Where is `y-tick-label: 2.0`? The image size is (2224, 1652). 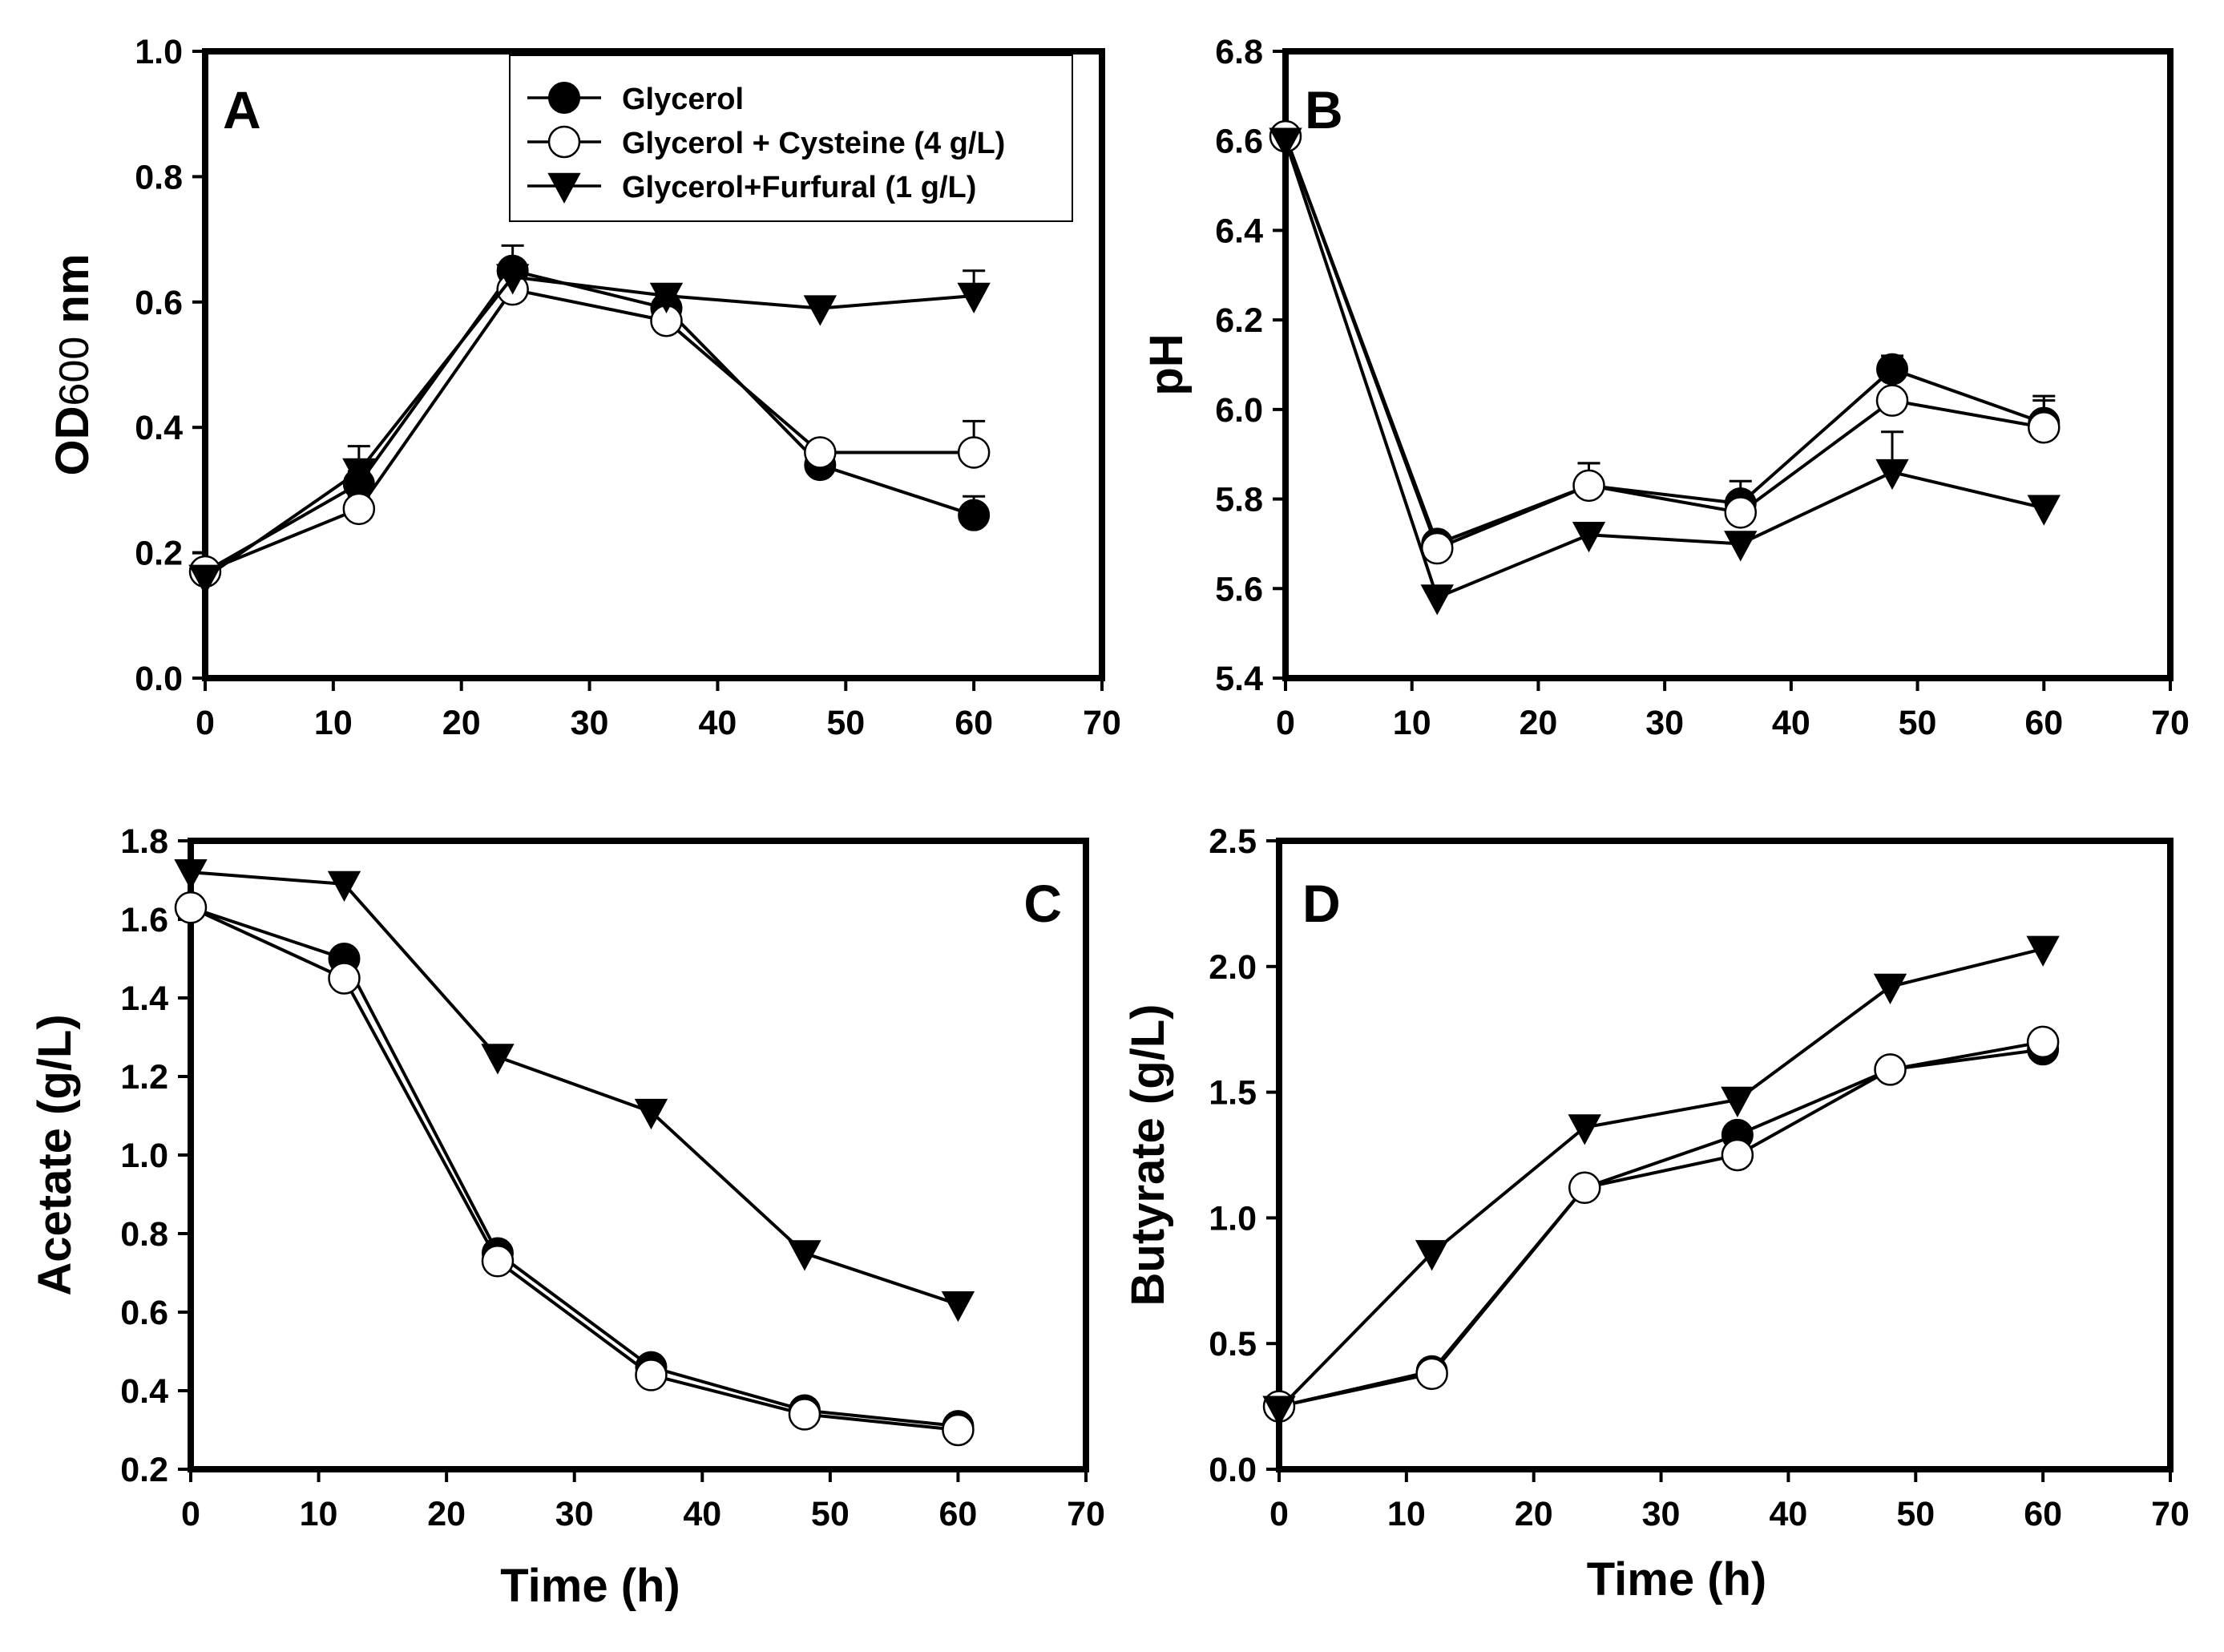
y-tick-label: 2.0 is located at coordinates (1233, 967).